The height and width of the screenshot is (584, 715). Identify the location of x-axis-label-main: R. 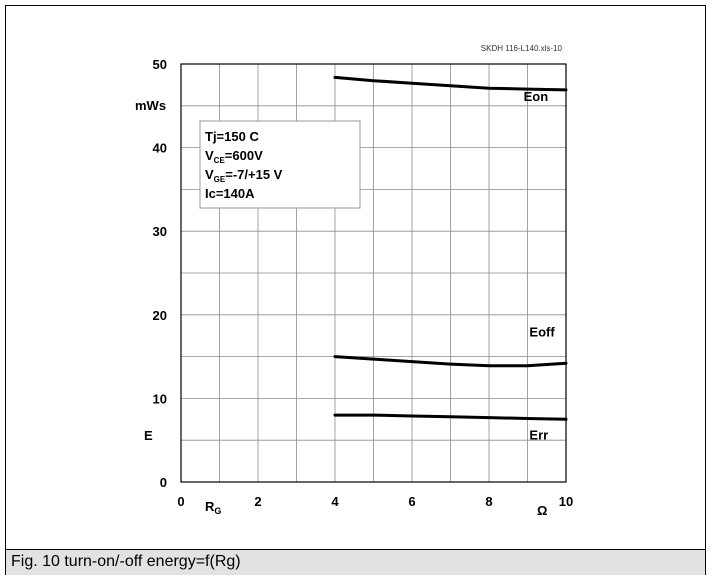
(210, 506).